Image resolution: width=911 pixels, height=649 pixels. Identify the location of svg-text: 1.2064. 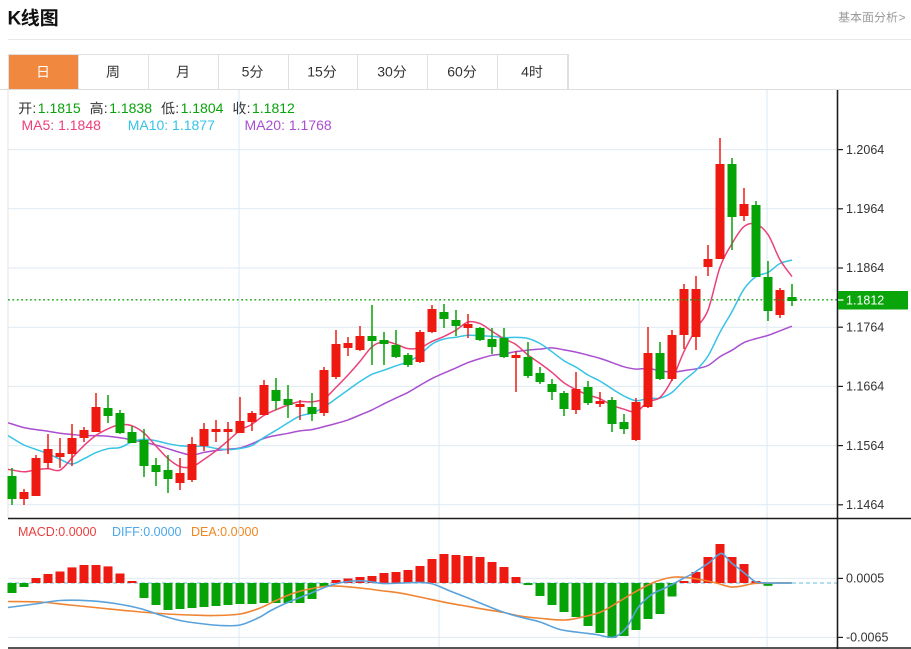
(865, 150).